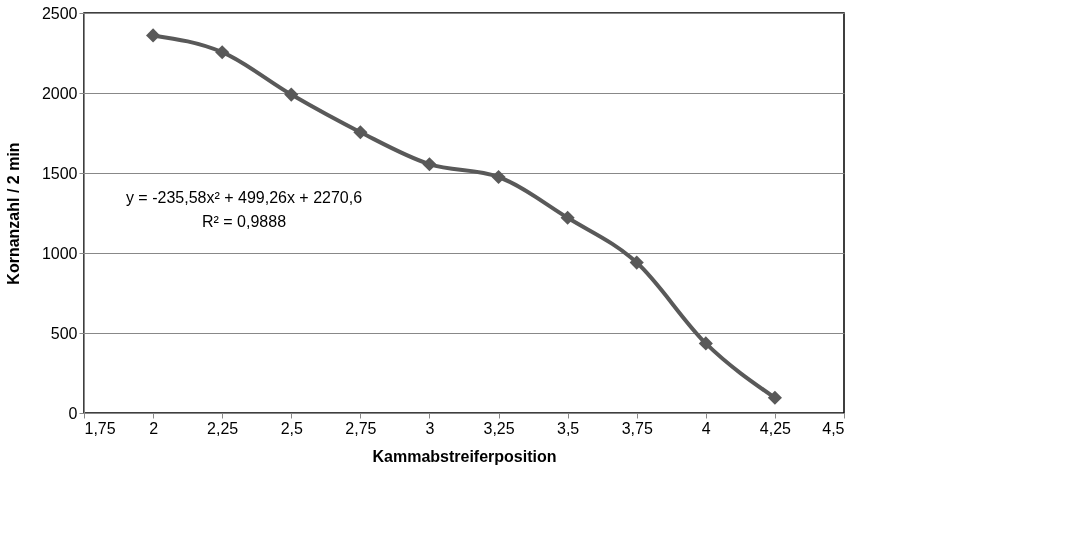  What do you see at coordinates (775, 428) in the screenshot?
I see `x-tick-label: 4,25` at bounding box center [775, 428].